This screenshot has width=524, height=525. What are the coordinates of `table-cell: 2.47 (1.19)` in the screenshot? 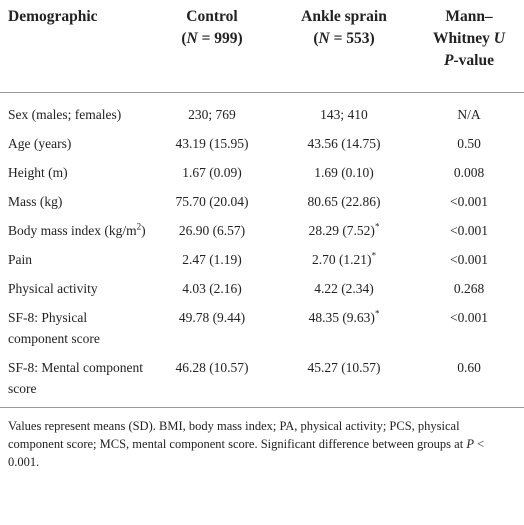 It's located at (212, 259).